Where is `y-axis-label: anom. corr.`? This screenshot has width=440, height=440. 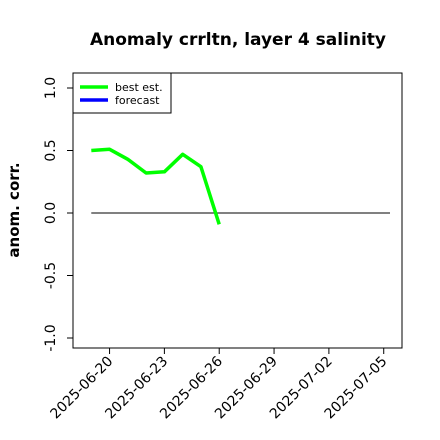
y-axis-label: anom. corr. is located at coordinates (14, 209).